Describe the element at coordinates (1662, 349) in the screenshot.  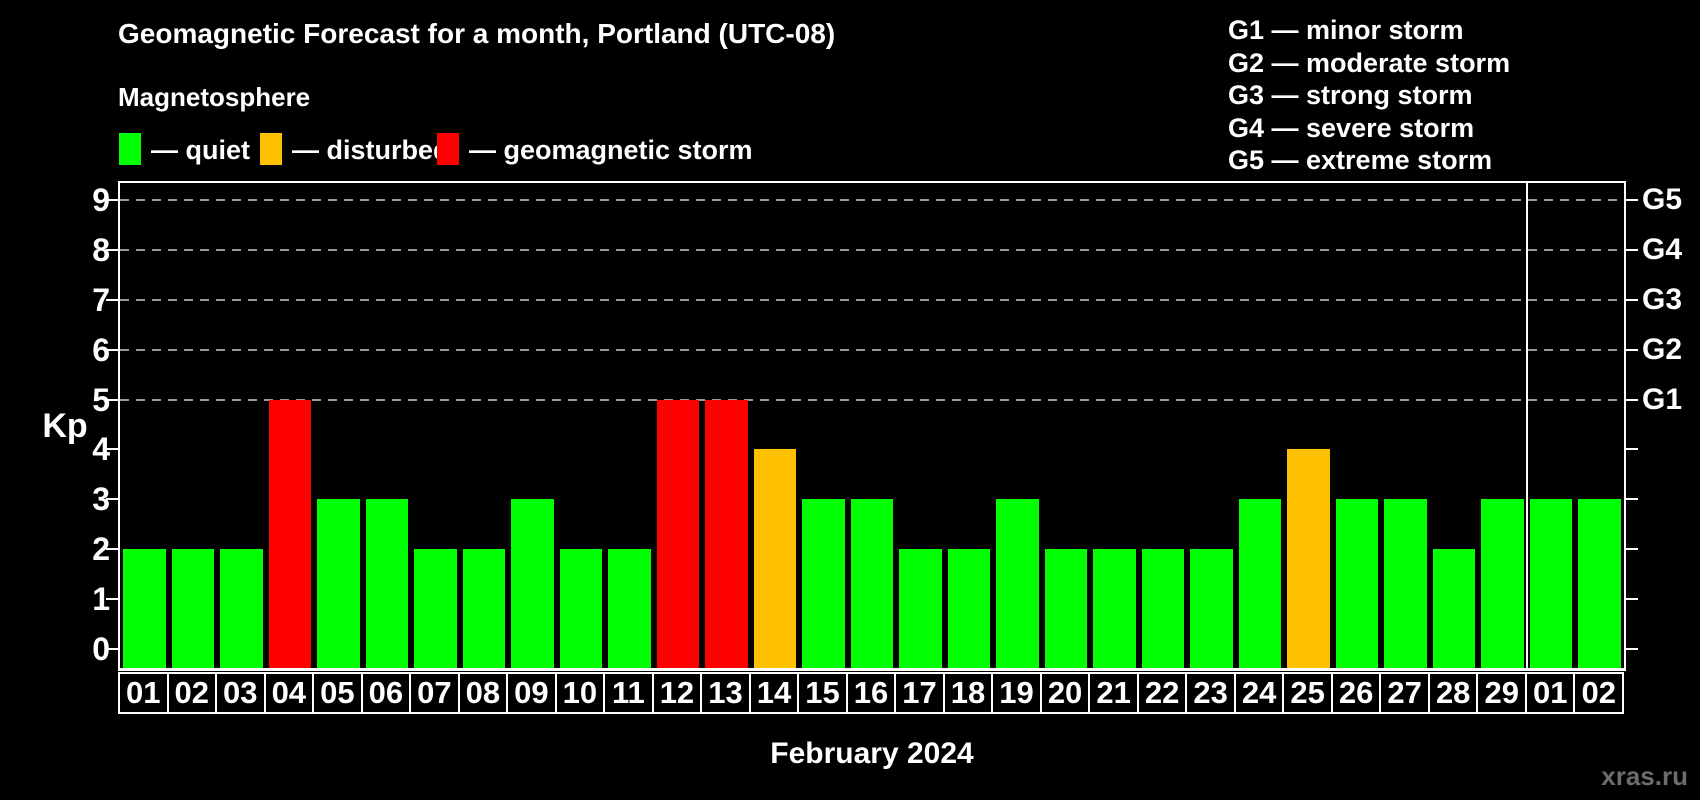
I see `g-scale-label-g2: G2` at that location.